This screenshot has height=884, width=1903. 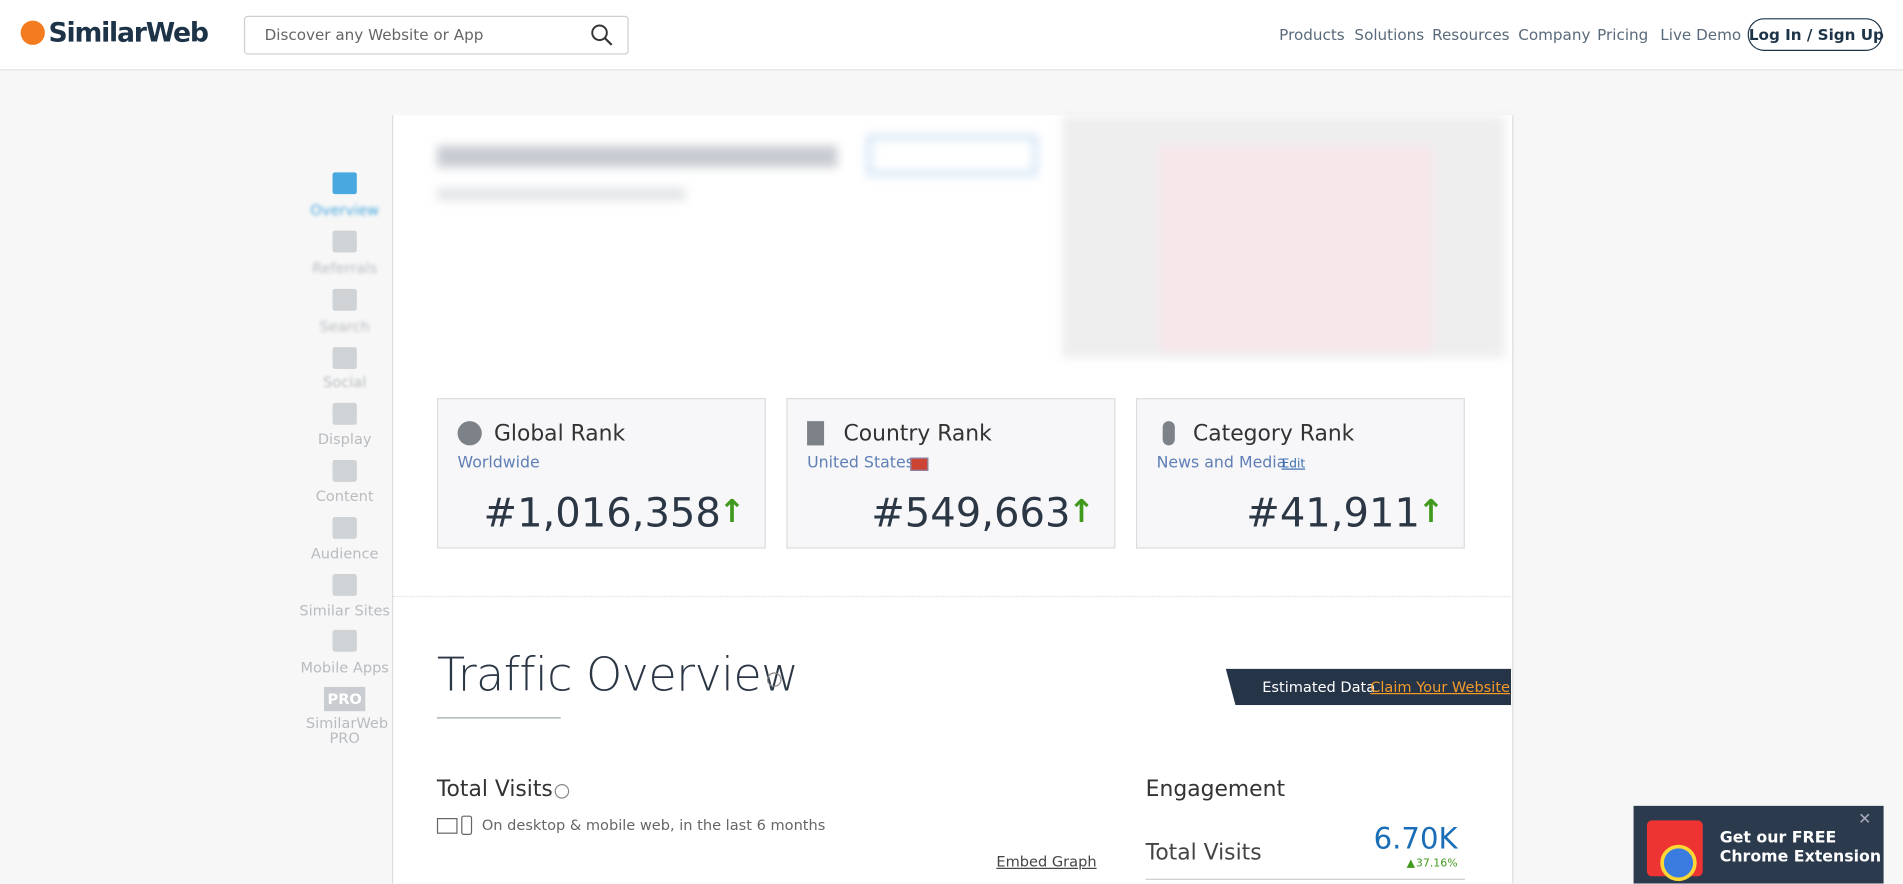 I want to click on rank-card: Country Rank United States #549,663 ↑, so click(x=951, y=473).